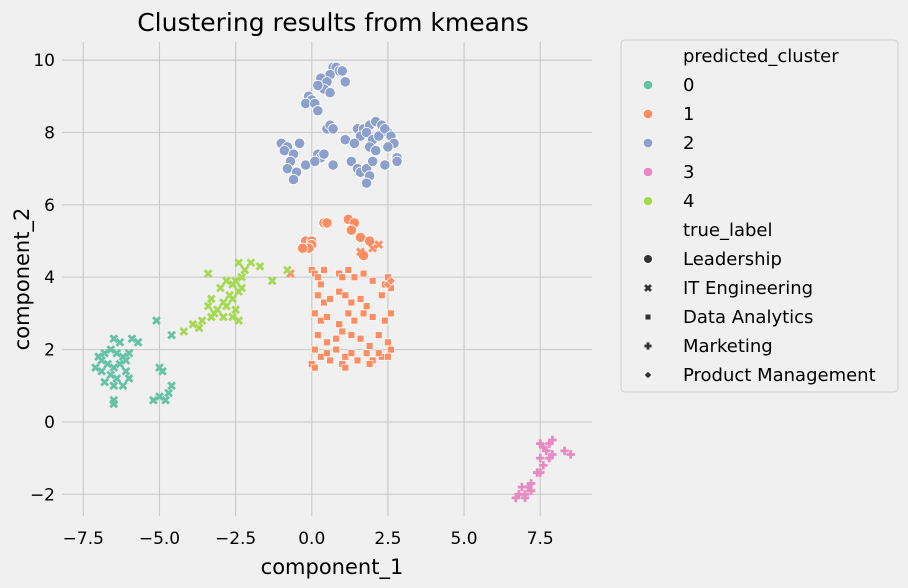  Describe the element at coordinates (732, 259) in the screenshot. I see `legend-label-circle: Leadership` at that location.